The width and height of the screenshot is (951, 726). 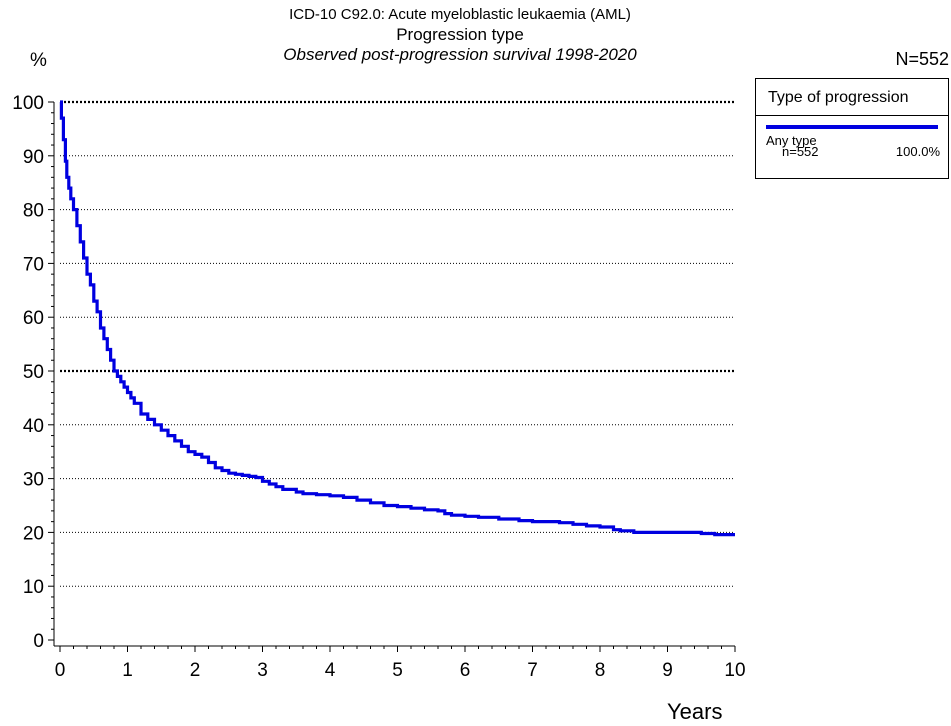 I want to click on x-tick-label-3: 3, so click(x=262, y=670).